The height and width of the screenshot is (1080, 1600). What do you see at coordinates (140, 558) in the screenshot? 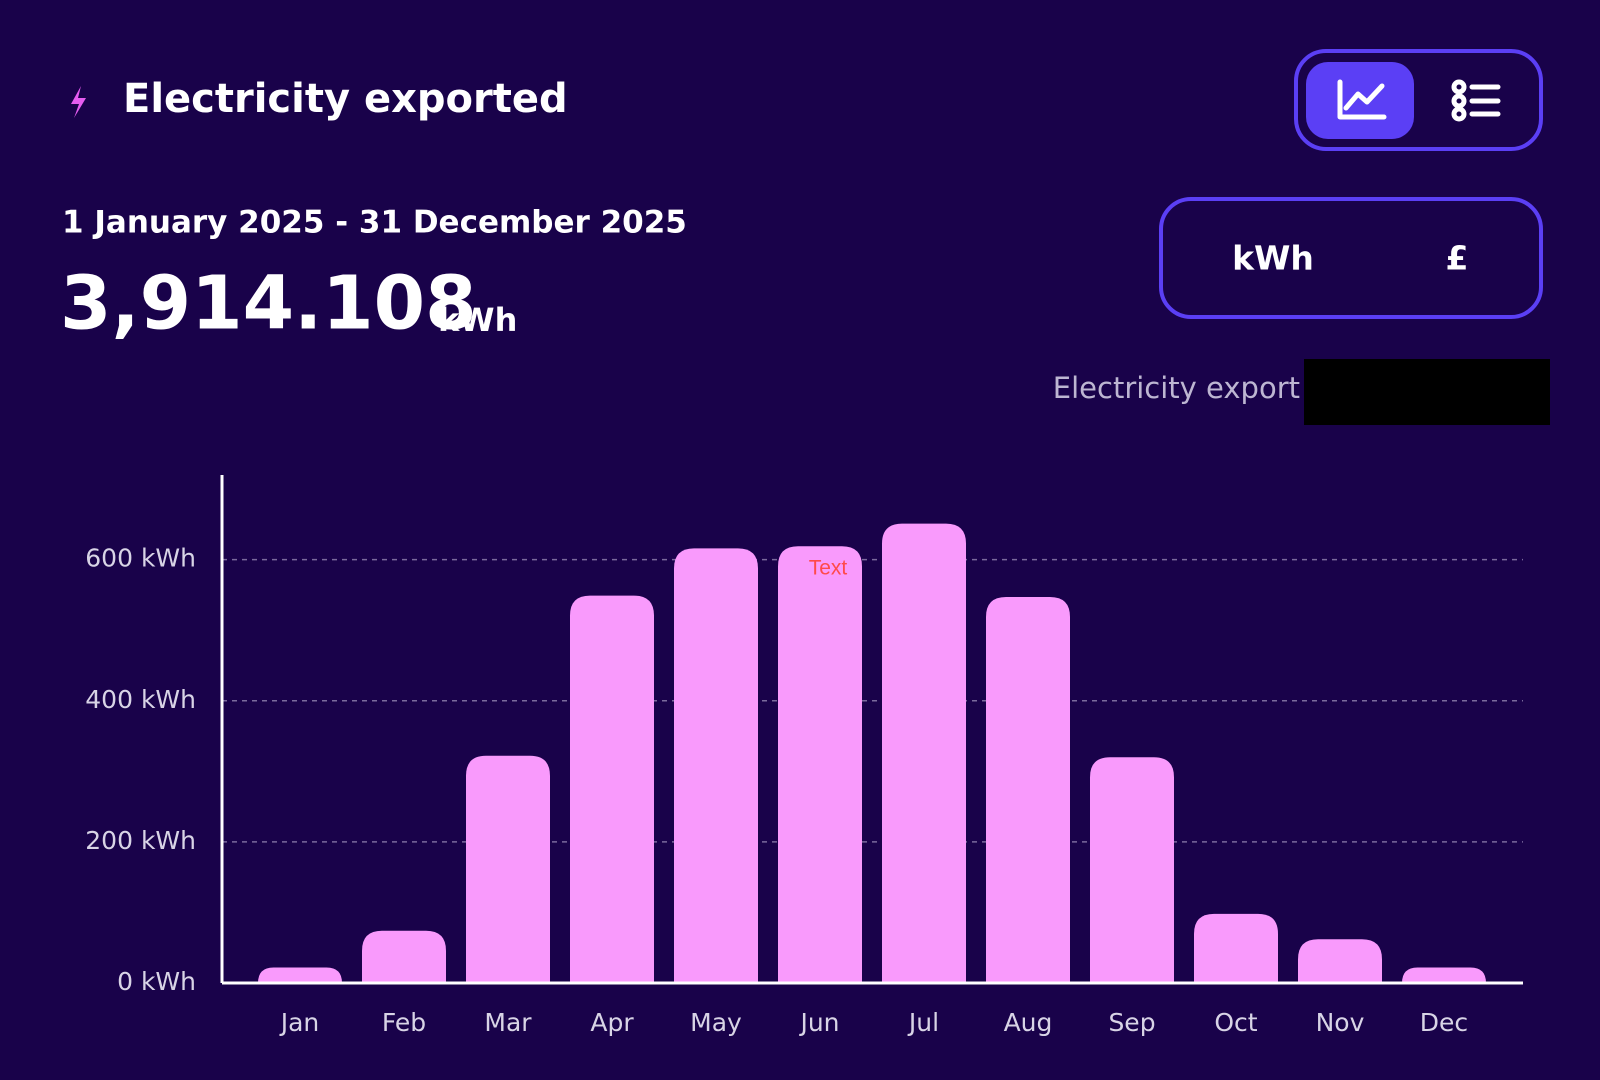
I see `y-tick-label: 600 kWh` at bounding box center [140, 558].